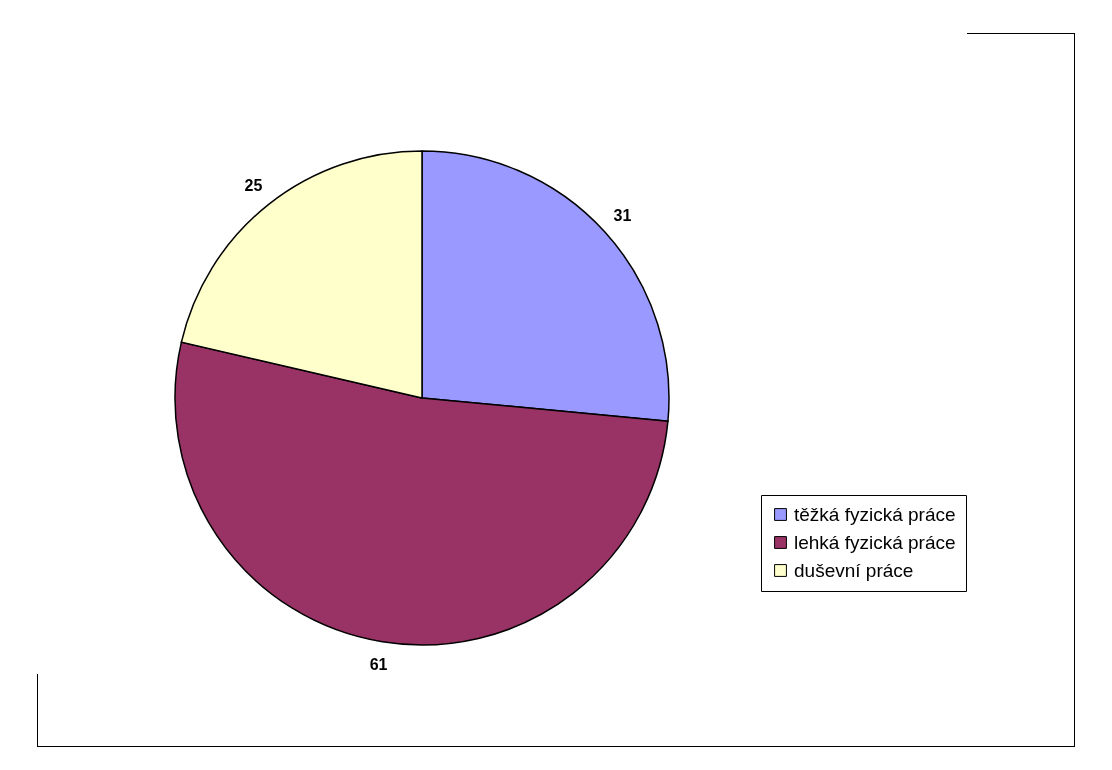 The image size is (1112, 770). What do you see at coordinates (378, 665) in the screenshot?
I see `data-label: 61` at bounding box center [378, 665].